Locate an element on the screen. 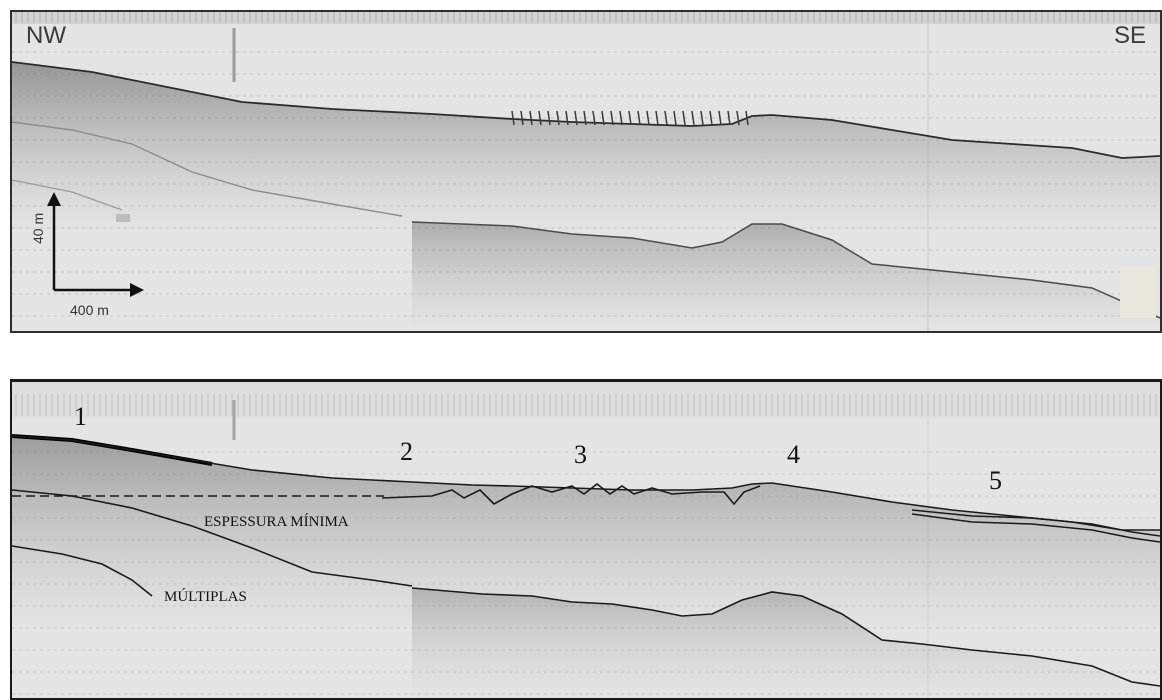 The height and width of the screenshot is (700, 1162). zone-label-3: 3 is located at coordinates (580, 454).